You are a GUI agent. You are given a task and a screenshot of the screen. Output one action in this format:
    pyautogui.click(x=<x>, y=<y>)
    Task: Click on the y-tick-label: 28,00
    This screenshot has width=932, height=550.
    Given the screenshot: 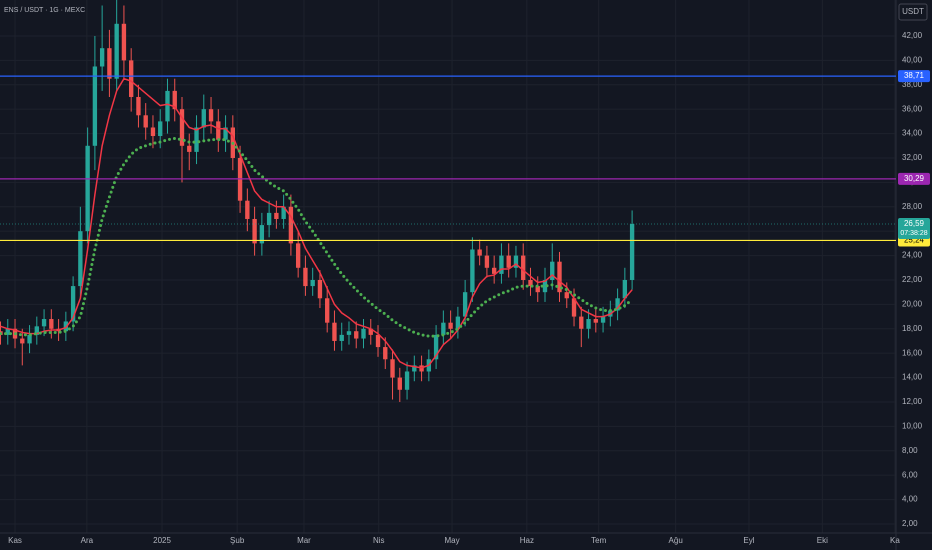 What is the action you would take?
    pyautogui.click(x=912, y=206)
    